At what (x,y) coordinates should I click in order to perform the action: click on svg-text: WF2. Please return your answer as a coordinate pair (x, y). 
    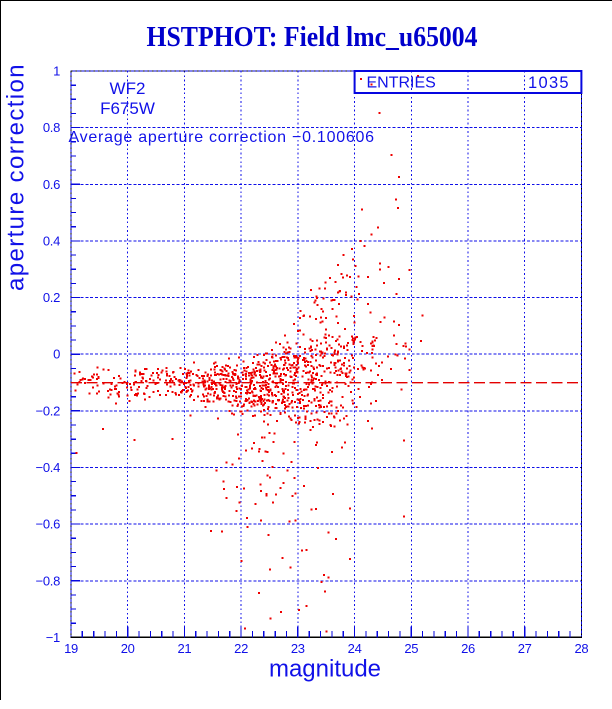
    Looking at the image, I should click on (128, 88).